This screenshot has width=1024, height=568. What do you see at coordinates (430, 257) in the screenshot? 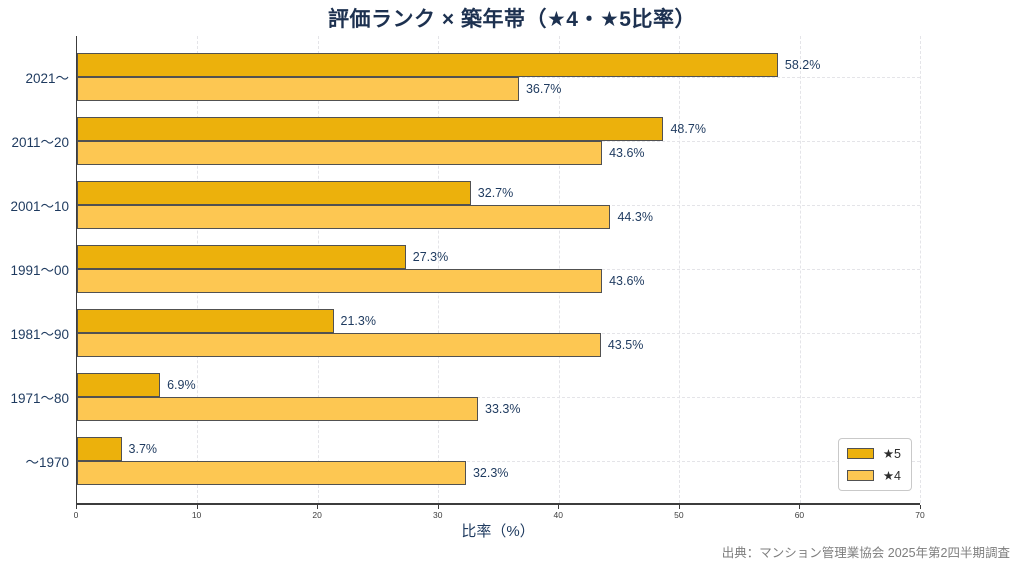
I see `bar-value-label: 27.3%` at bounding box center [430, 257].